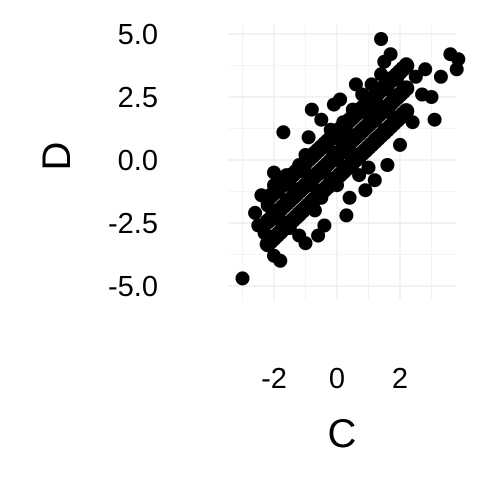  Describe the element at coordinates (337, 379) in the screenshot. I see `x-tick-label: 0` at that location.